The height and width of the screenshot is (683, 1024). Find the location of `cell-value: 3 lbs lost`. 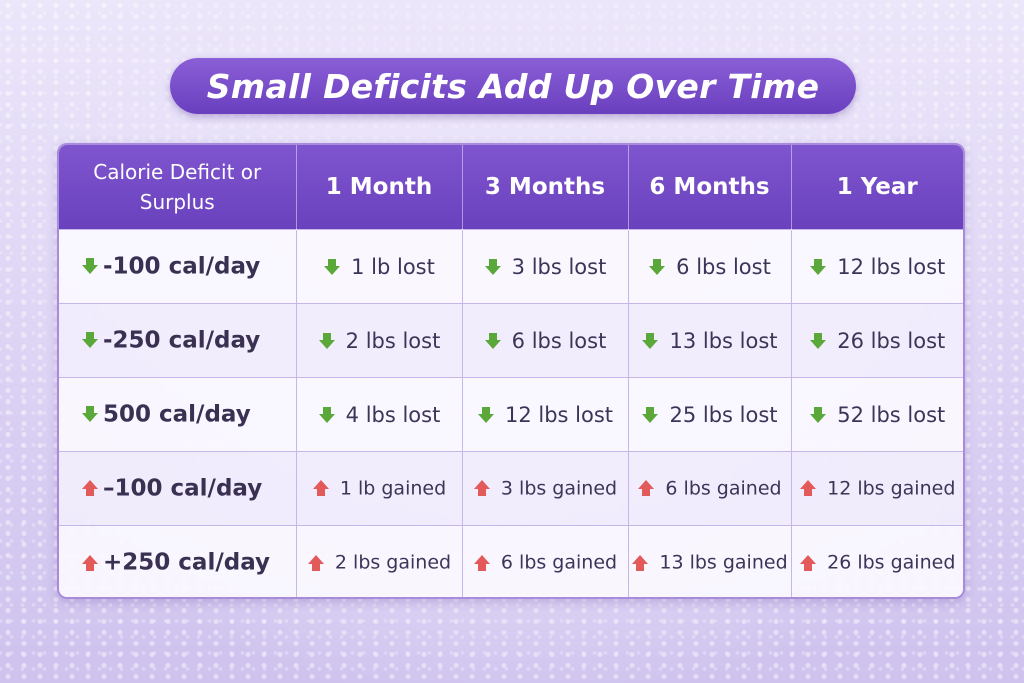

cell-value: 3 lbs lost is located at coordinates (559, 266).